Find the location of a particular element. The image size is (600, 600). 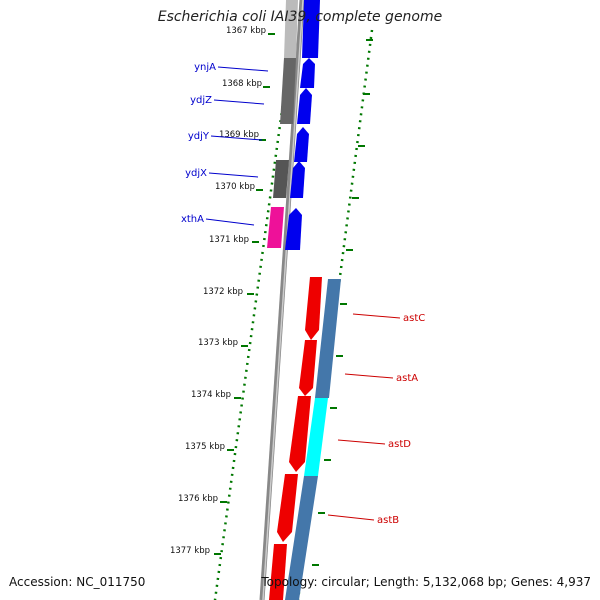

map-title: Escherichia coli IAI39, complete genome is located at coordinates (300, 17).